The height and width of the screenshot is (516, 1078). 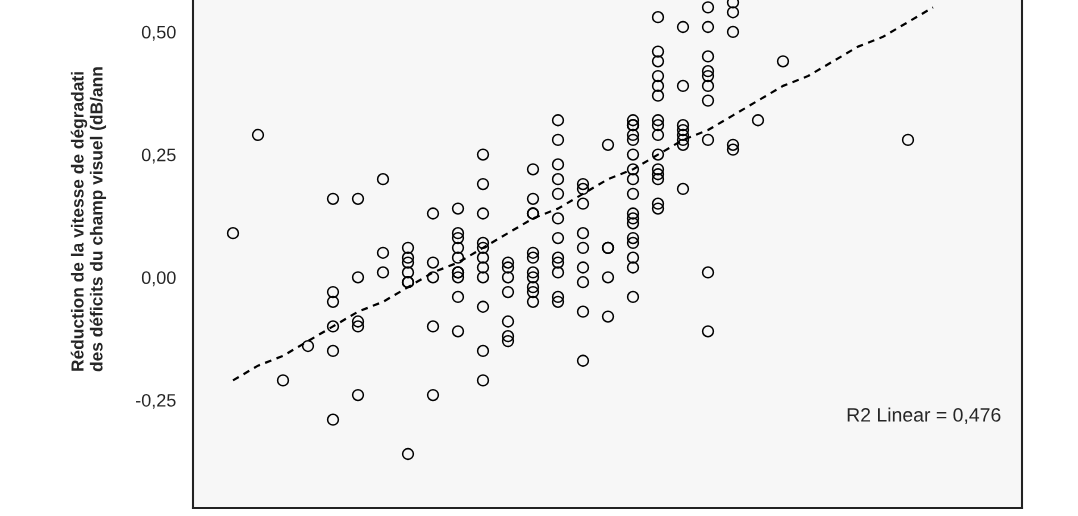 I want to click on y-tick-label: 0,00, so click(x=158, y=279).